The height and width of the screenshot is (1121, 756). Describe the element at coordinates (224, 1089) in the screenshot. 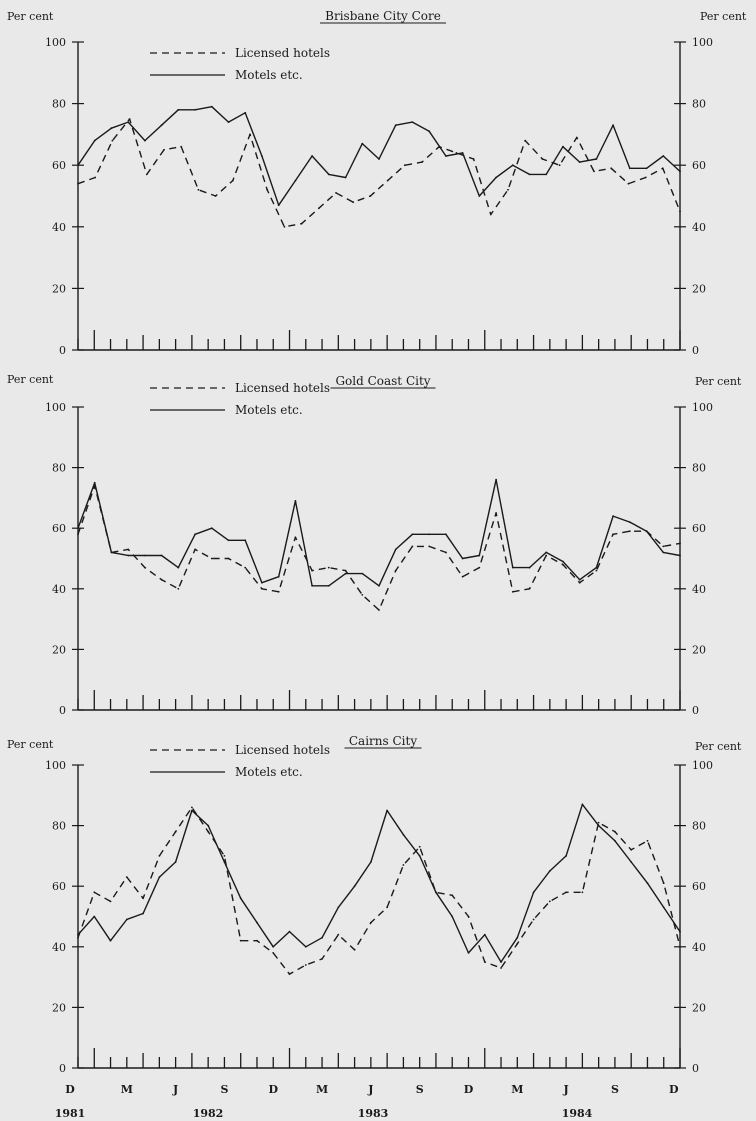

I see `x-month-label: S` at that location.